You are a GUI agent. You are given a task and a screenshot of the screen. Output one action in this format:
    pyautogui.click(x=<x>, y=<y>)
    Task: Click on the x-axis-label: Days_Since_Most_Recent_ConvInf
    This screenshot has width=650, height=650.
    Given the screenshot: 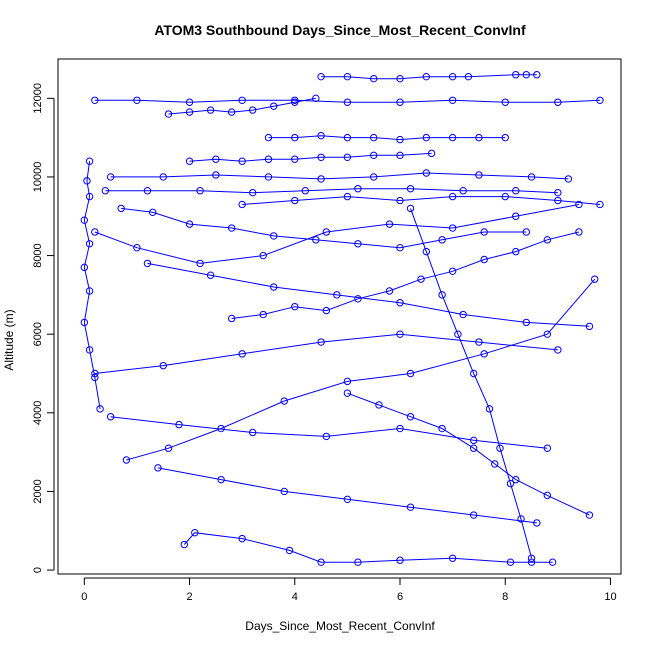 What is the action you would take?
    pyautogui.click(x=340, y=626)
    